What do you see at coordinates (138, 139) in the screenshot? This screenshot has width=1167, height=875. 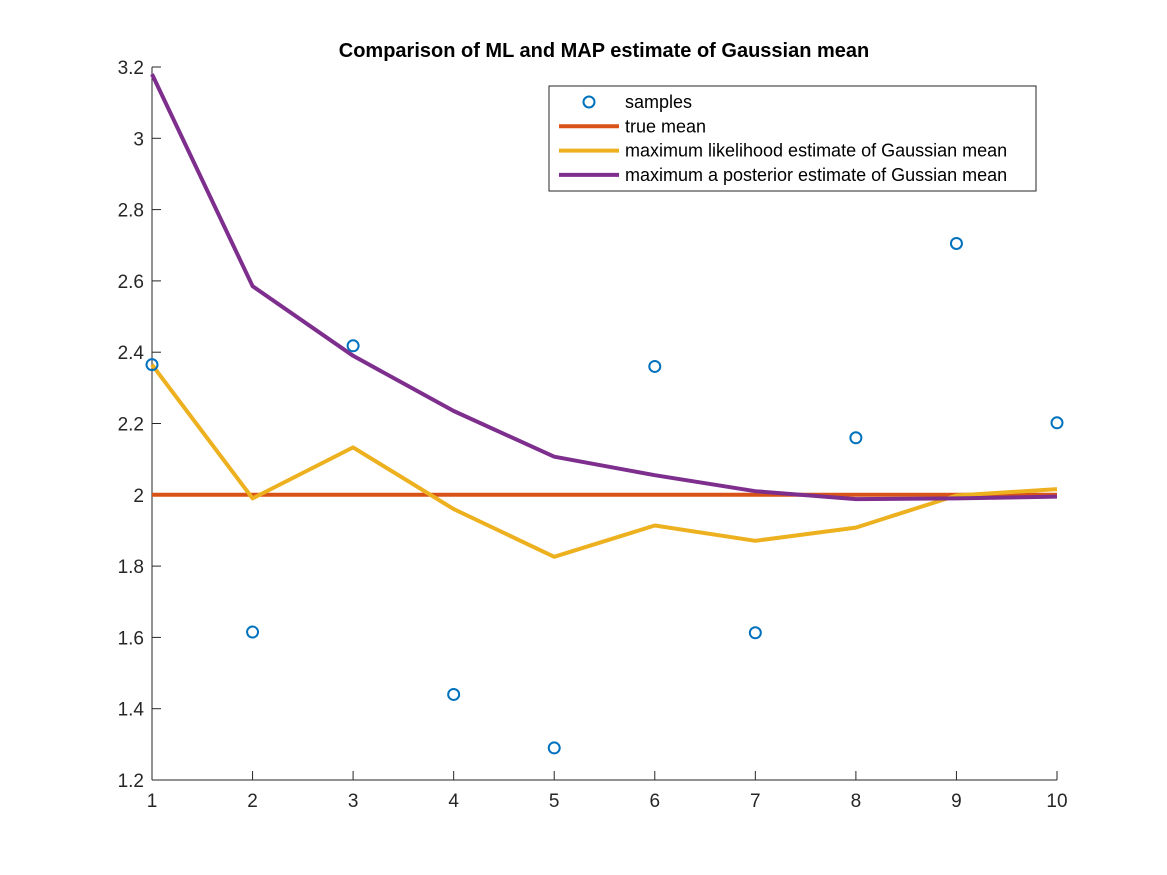 I see `y-tick-label: 3` at bounding box center [138, 139].